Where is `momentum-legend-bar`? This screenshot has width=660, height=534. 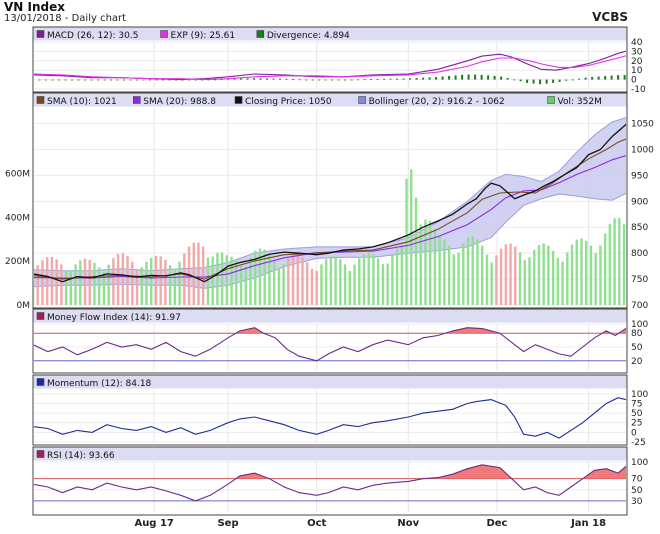 momentum-legend-bar is located at coordinates (330, 382).